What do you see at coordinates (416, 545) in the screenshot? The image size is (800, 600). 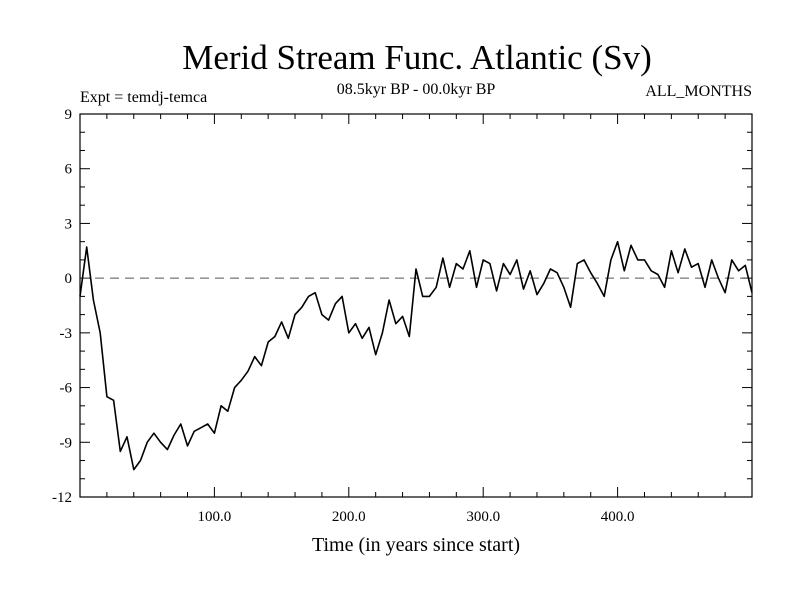 I see `x-axis-label: Time (in years since start)` at bounding box center [416, 545].